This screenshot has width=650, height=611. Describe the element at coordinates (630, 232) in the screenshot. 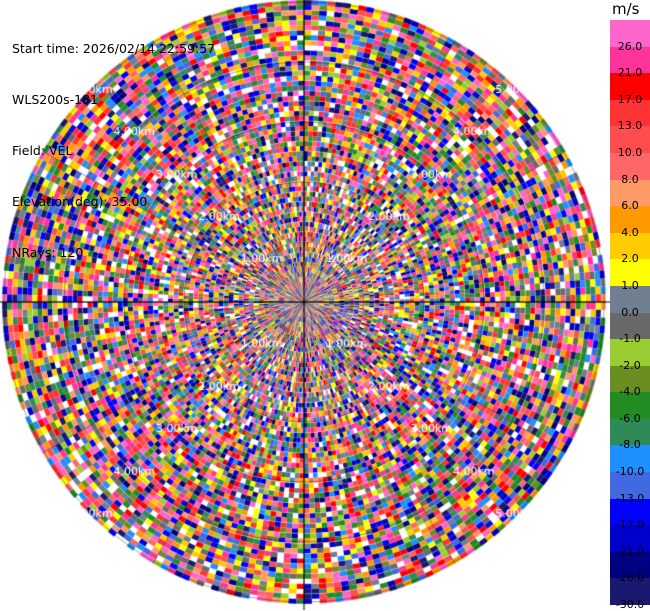

I see `colorbar-tick-label: 4.0` at that location.